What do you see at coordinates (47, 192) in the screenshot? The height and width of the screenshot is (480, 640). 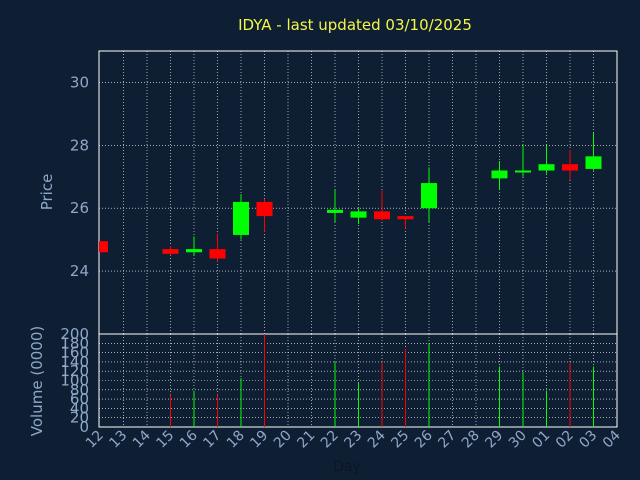 I see `price-axis-label: Price` at bounding box center [47, 192].